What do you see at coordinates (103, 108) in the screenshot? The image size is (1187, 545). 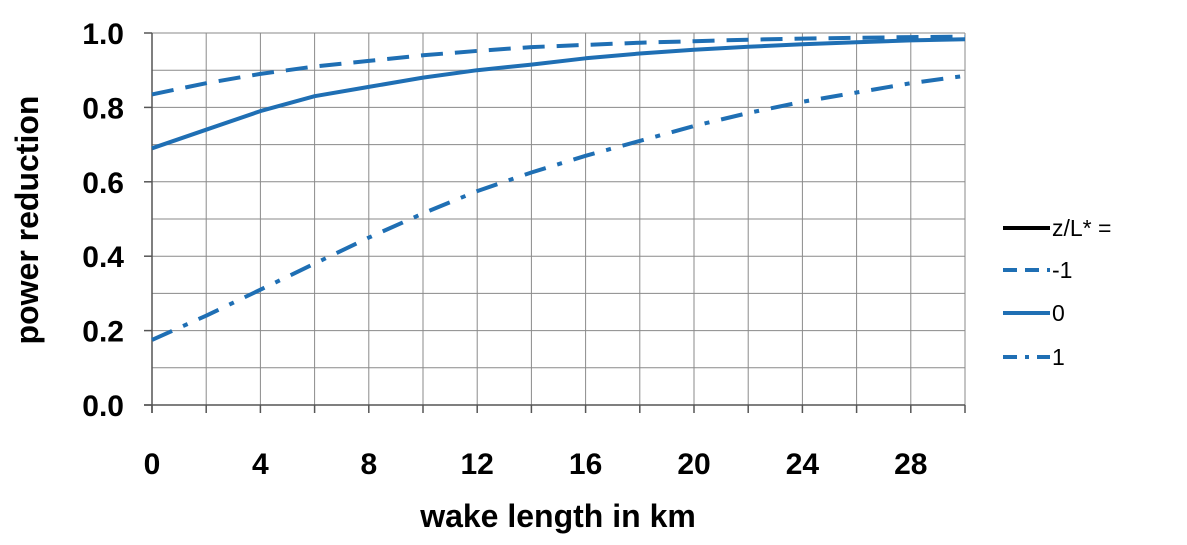 I see `y-tick-label: 0.8` at bounding box center [103, 108].